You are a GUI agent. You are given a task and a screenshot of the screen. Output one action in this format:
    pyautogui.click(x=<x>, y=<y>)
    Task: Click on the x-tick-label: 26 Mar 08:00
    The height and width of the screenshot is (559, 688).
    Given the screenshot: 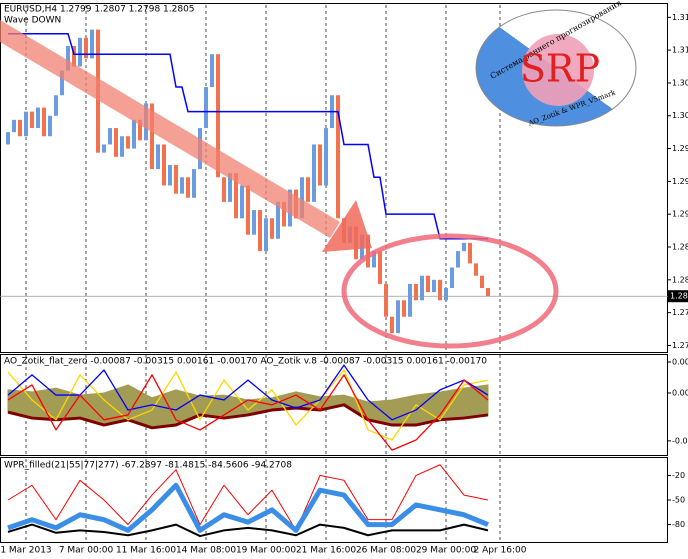 What is the action you would take?
    pyautogui.click(x=386, y=551)
    